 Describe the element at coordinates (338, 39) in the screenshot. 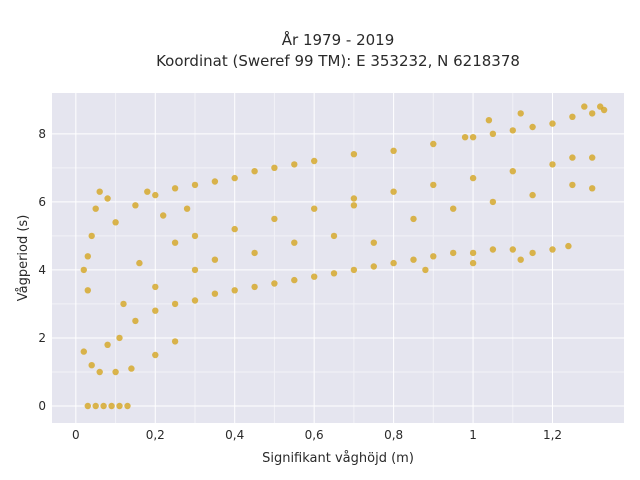

I see `chart-title: År 1979 - 2019` at that location.